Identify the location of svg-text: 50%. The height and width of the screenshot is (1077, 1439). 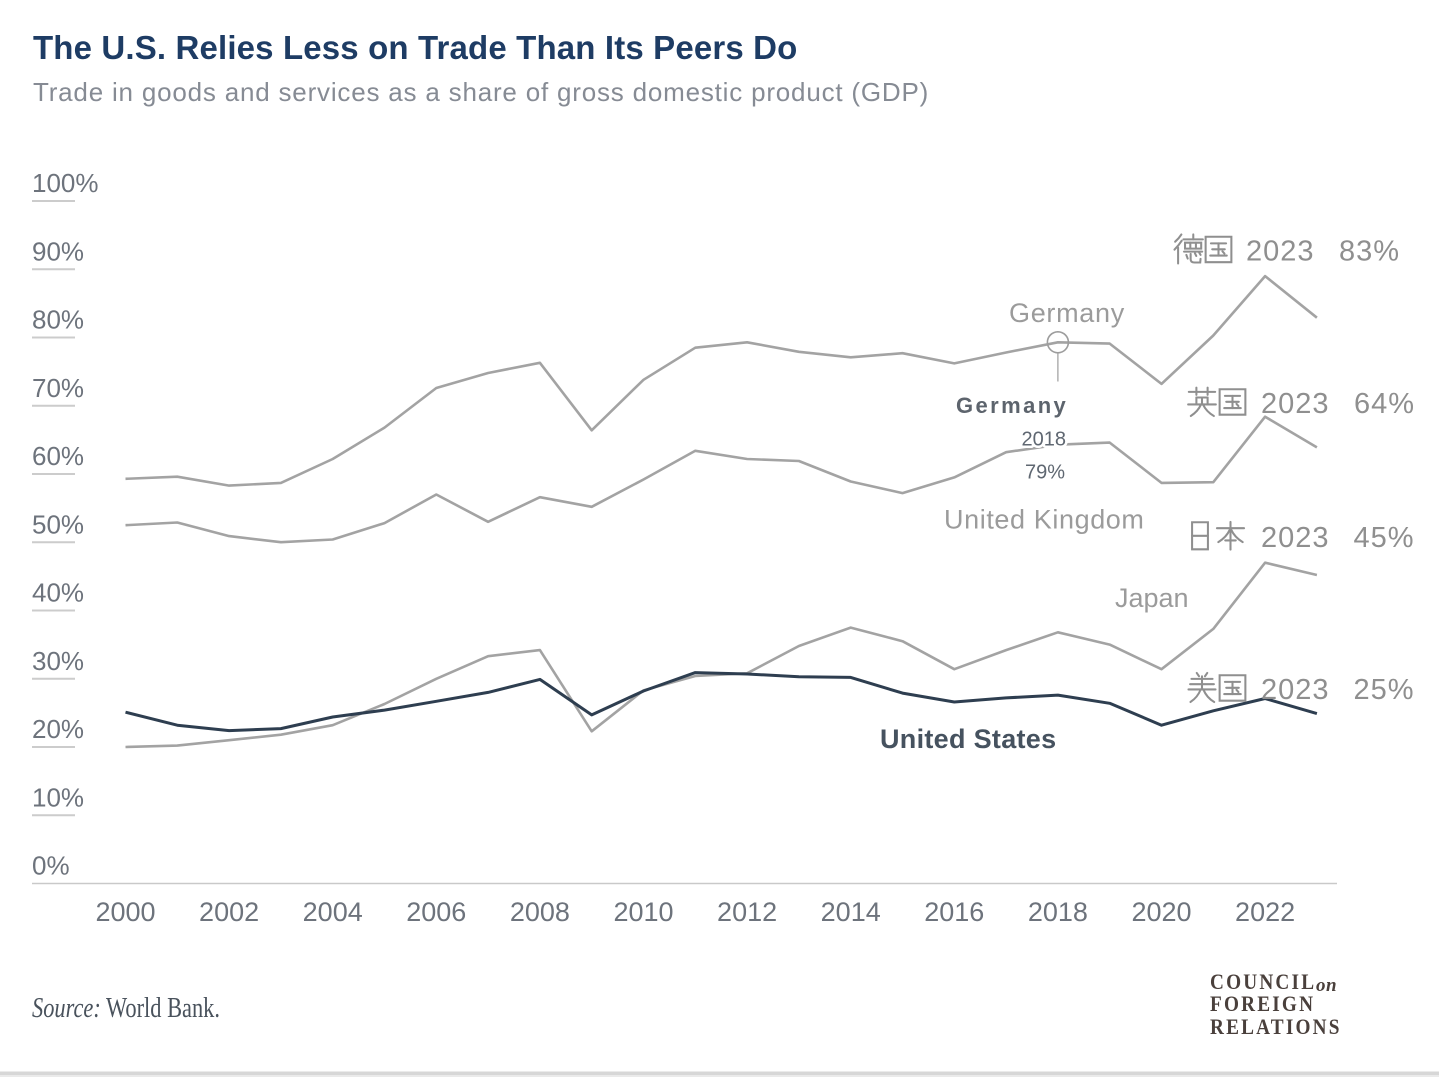
(58, 524).